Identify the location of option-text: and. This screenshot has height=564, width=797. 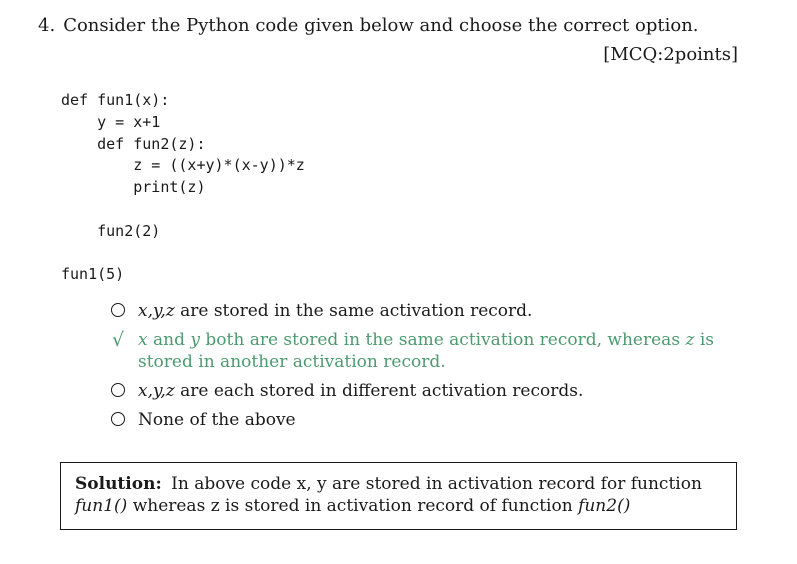
(169, 340).